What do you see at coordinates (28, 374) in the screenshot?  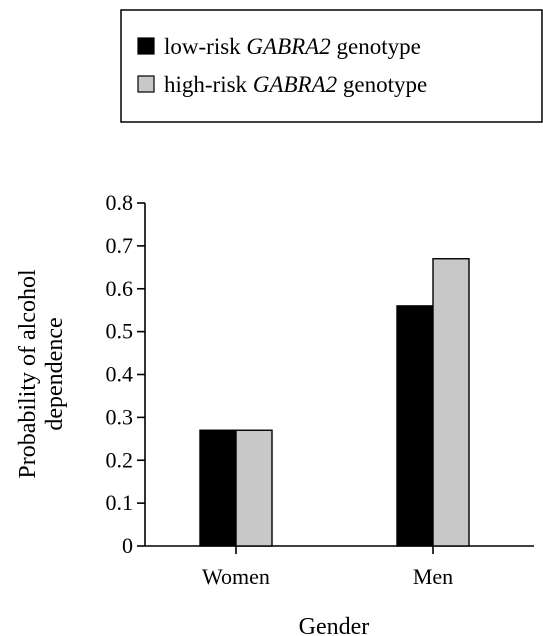 I see `y-axis-title-line1: Probability of alcohol` at bounding box center [28, 374].